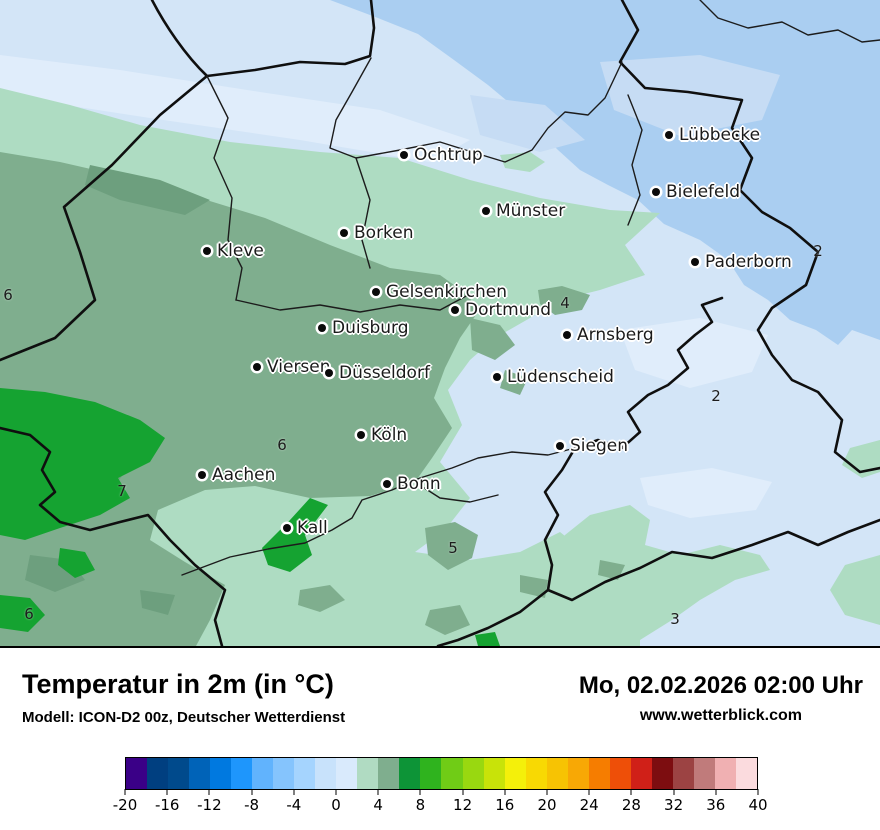 Image resolution: width=880 pixels, height=830 pixels. What do you see at coordinates (694, 353) in the screenshot?
I see `temp-zone-pale-patch-east1` at bounding box center [694, 353].